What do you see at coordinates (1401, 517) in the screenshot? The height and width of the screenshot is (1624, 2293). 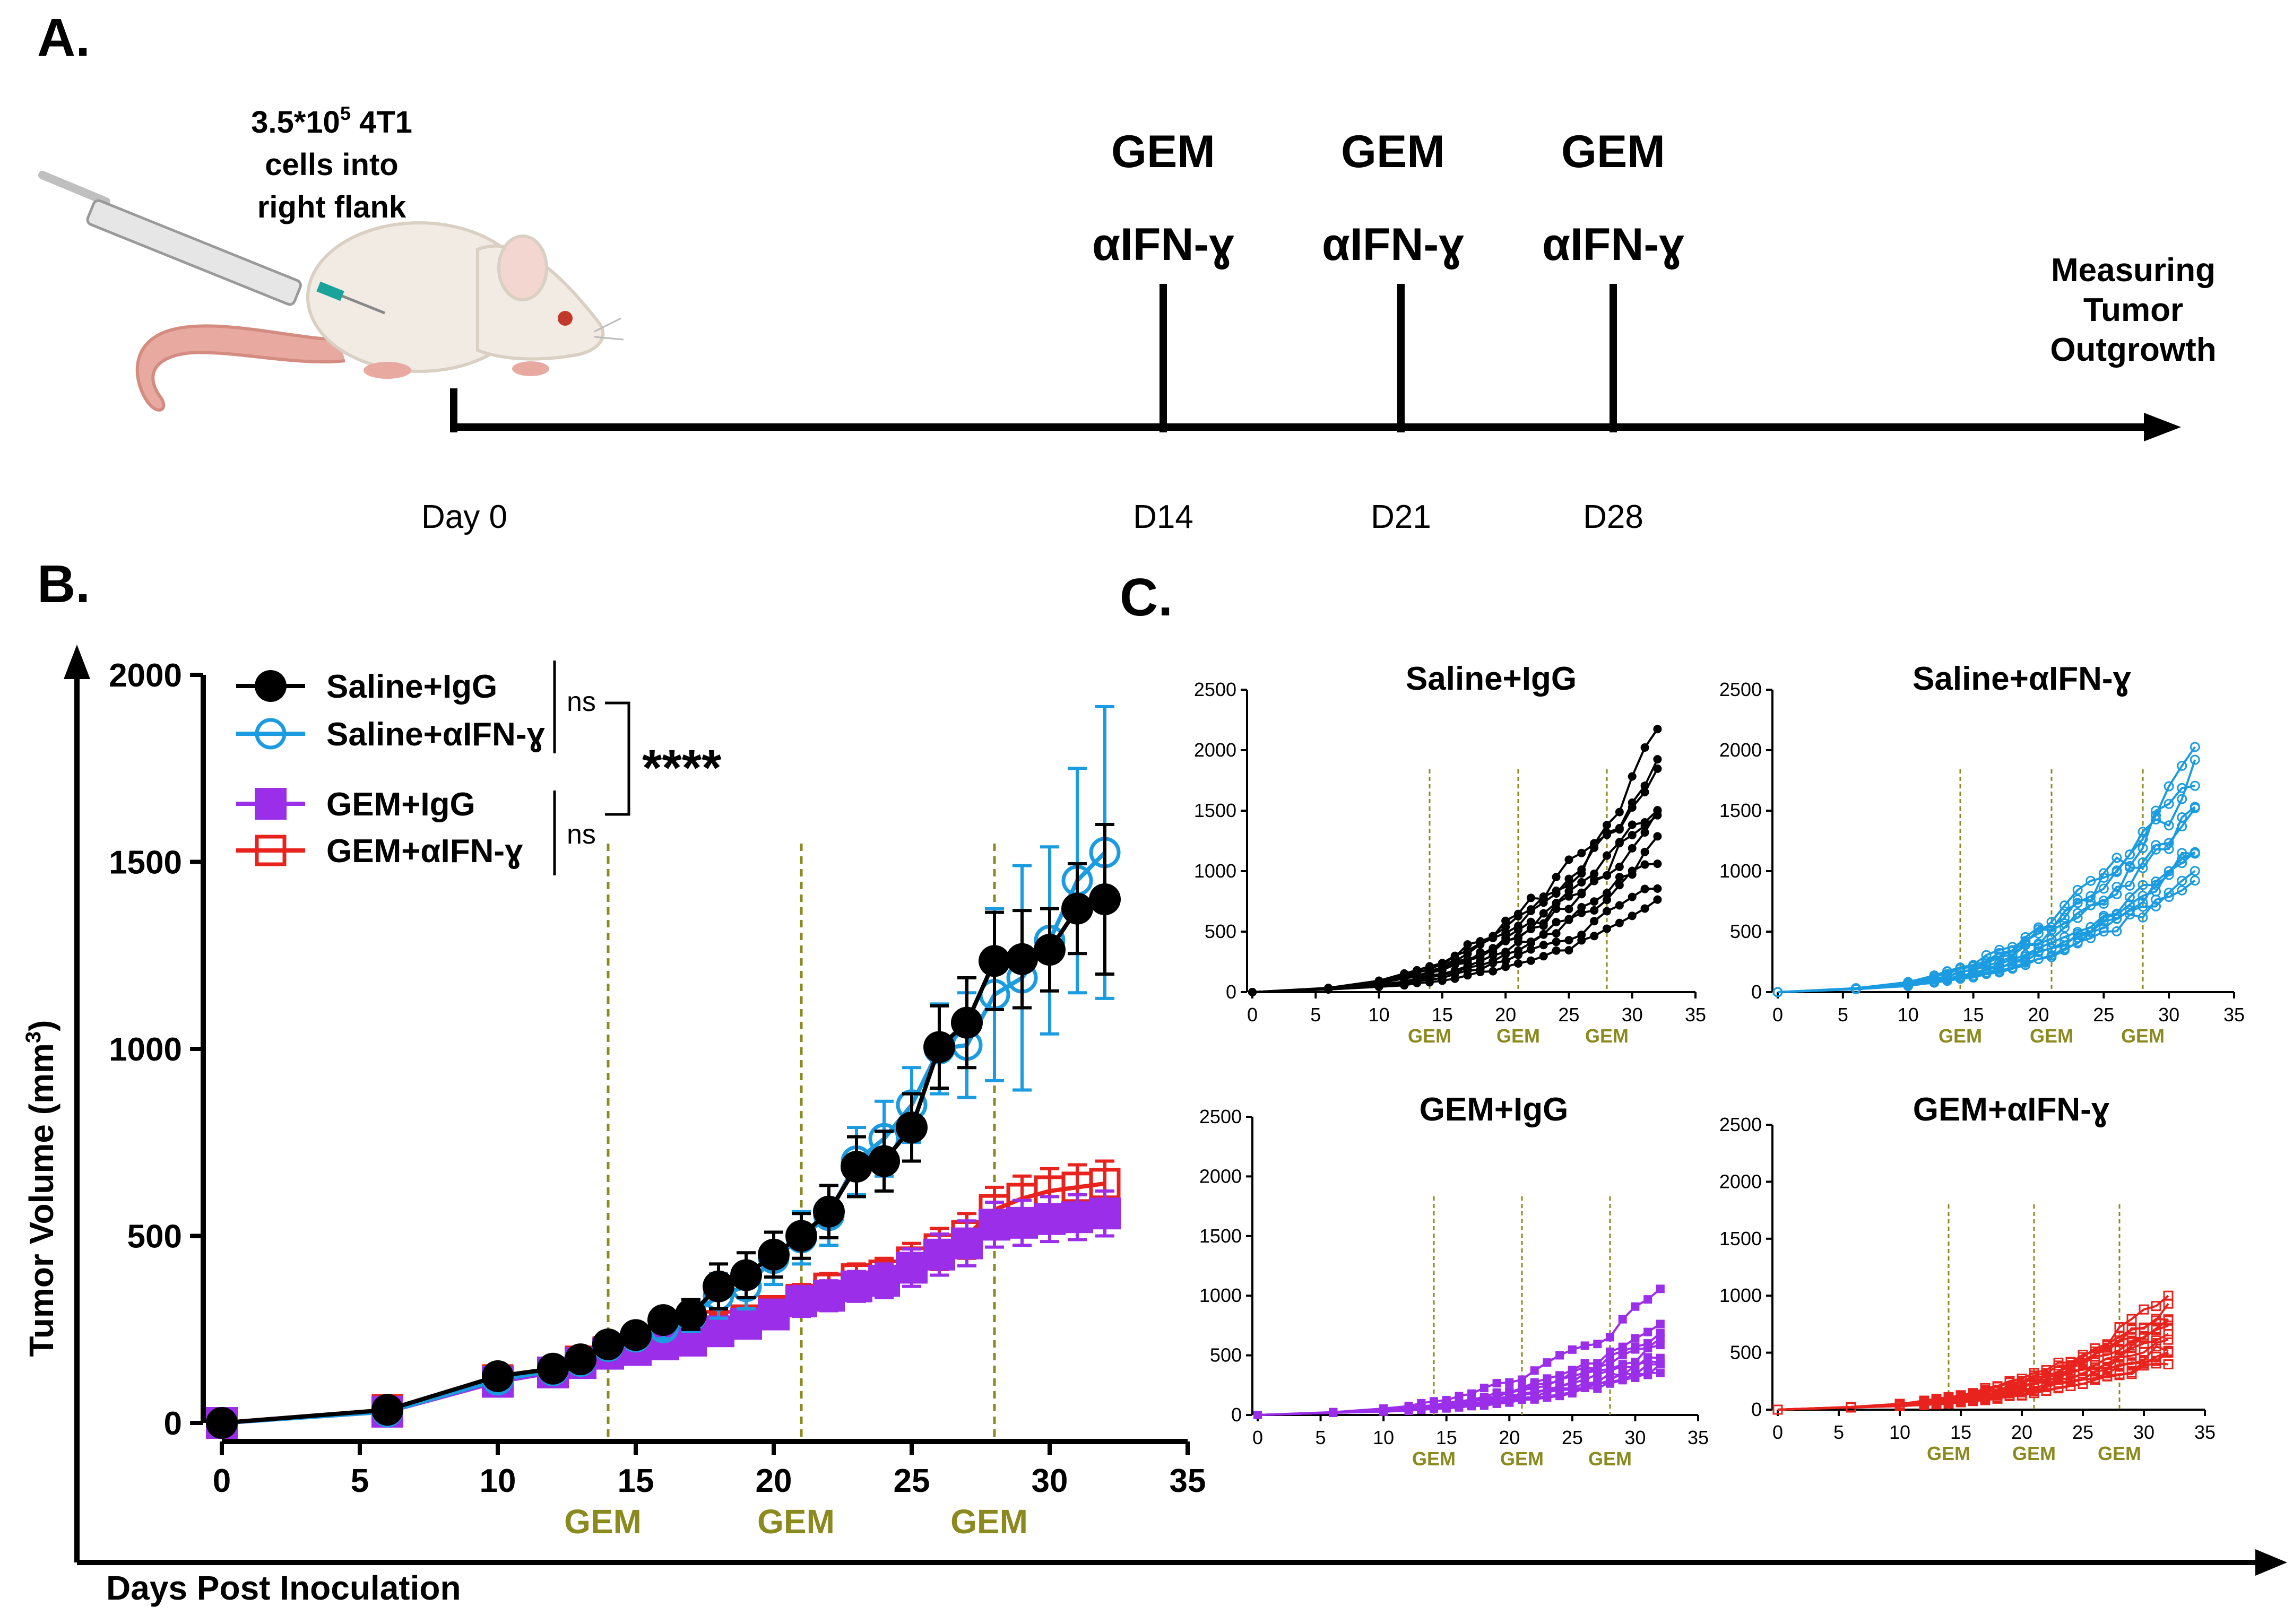 I see `timeline-day-d21: D21` at bounding box center [1401, 517].